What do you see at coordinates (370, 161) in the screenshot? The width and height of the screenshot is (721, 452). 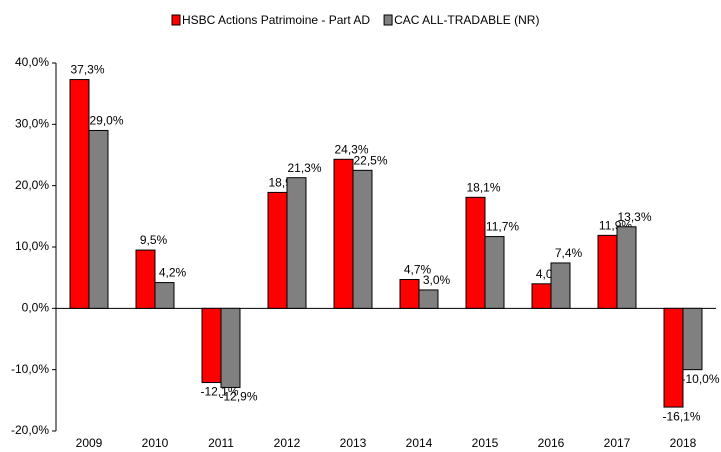 I see `value-label: 22,5%` at bounding box center [370, 161].